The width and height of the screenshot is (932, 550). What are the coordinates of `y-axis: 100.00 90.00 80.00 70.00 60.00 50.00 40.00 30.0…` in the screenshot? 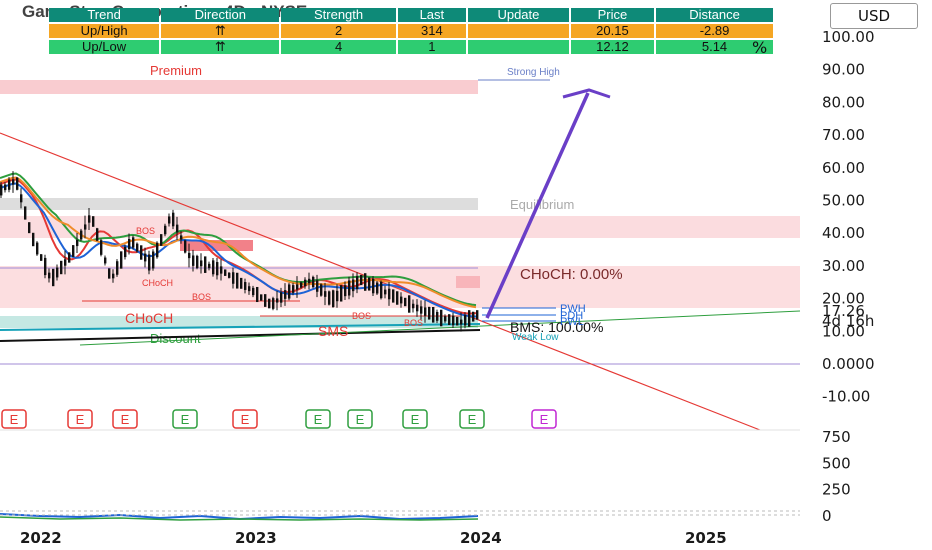 It's located at (848, 217).